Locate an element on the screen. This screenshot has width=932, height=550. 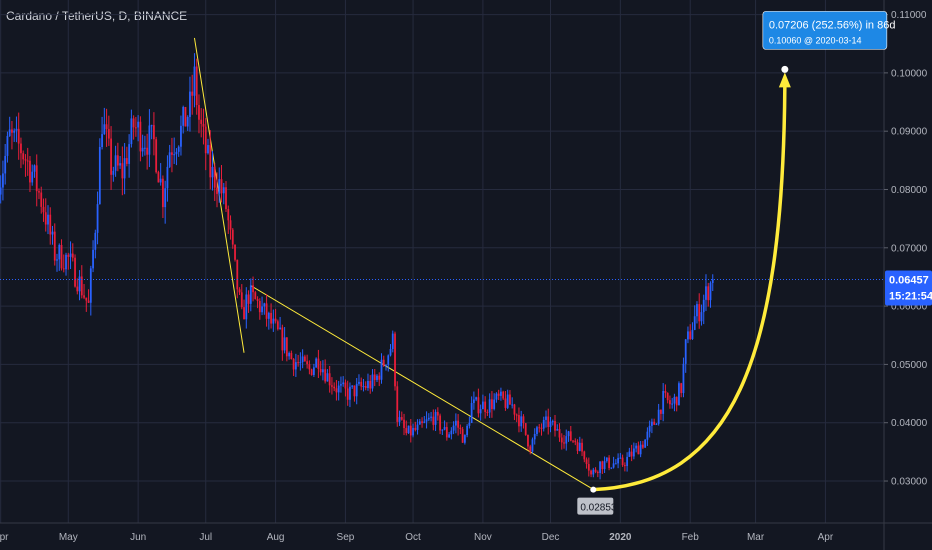
price-axis-label: 0.06000 is located at coordinates (909, 307).